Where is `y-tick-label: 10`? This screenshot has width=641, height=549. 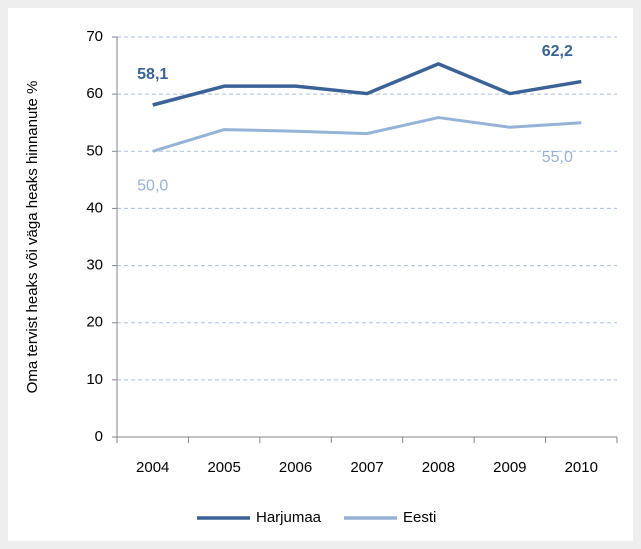
y-tick-label: 10 is located at coordinates (94, 379).